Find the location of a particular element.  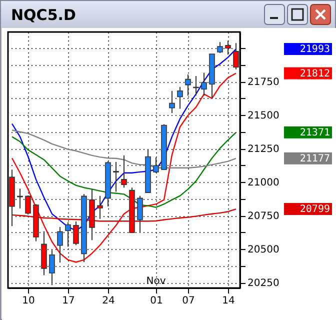

text: 21371 is located at coordinates (315, 132).